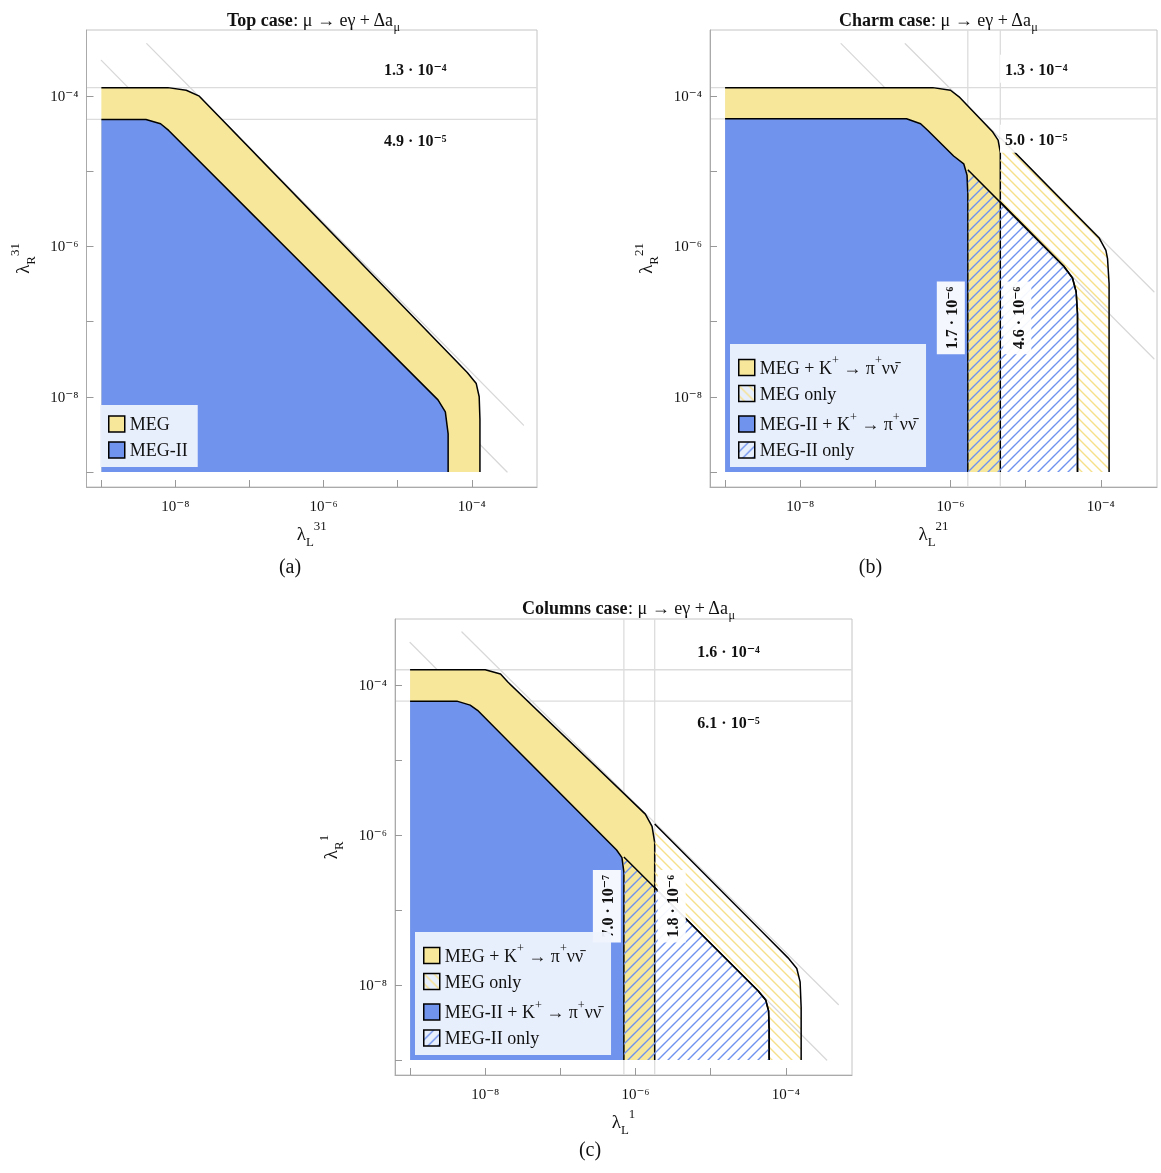 This screenshot has width=1161, height=1173. What do you see at coordinates (22, 258) in the screenshot?
I see `y-axis-title: λR31` at bounding box center [22, 258].